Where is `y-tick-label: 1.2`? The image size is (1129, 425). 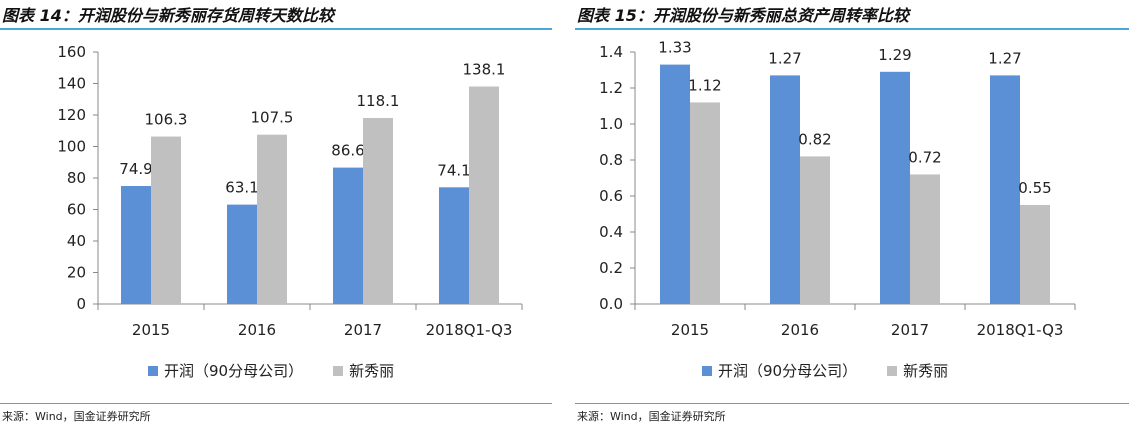 y-tick-label: 1.2 is located at coordinates (611, 88).